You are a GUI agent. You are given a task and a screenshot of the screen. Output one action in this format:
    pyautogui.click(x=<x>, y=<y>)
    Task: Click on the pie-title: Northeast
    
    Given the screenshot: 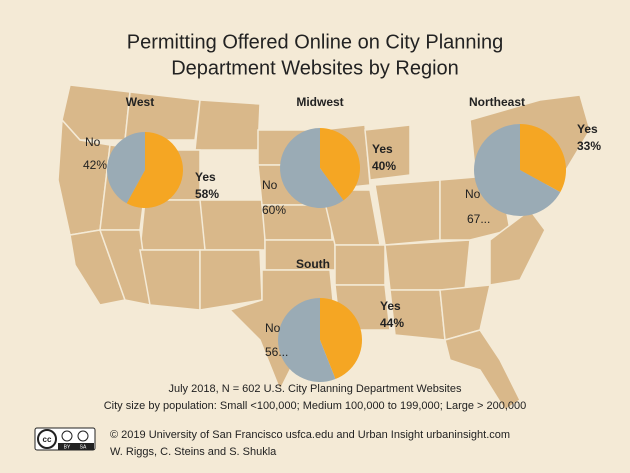 What is the action you would take?
    pyautogui.click(x=497, y=102)
    